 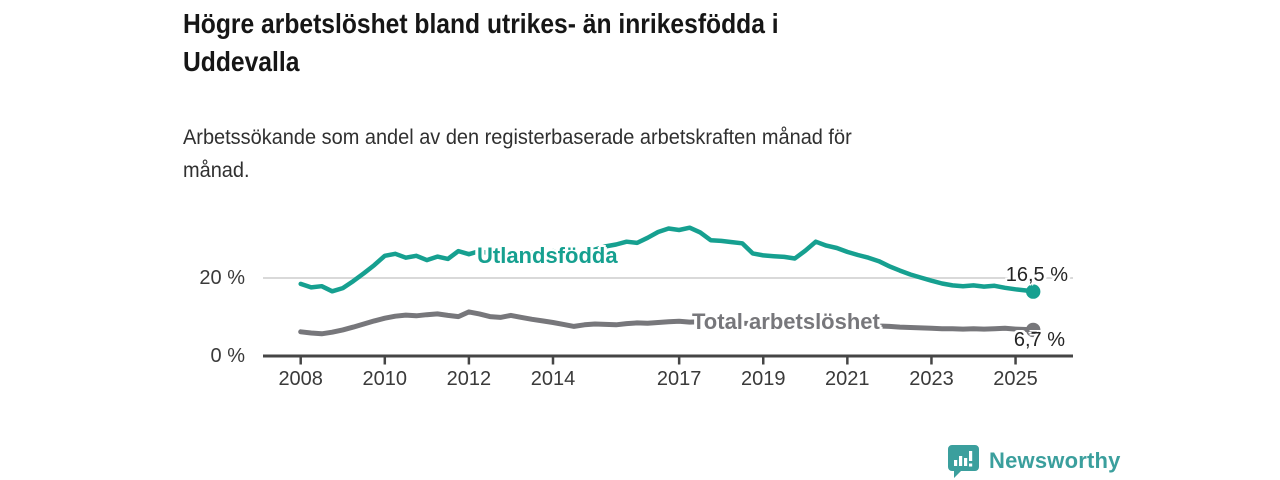 I want to click on y-tick-label-0: 0 %, so click(x=227, y=356).